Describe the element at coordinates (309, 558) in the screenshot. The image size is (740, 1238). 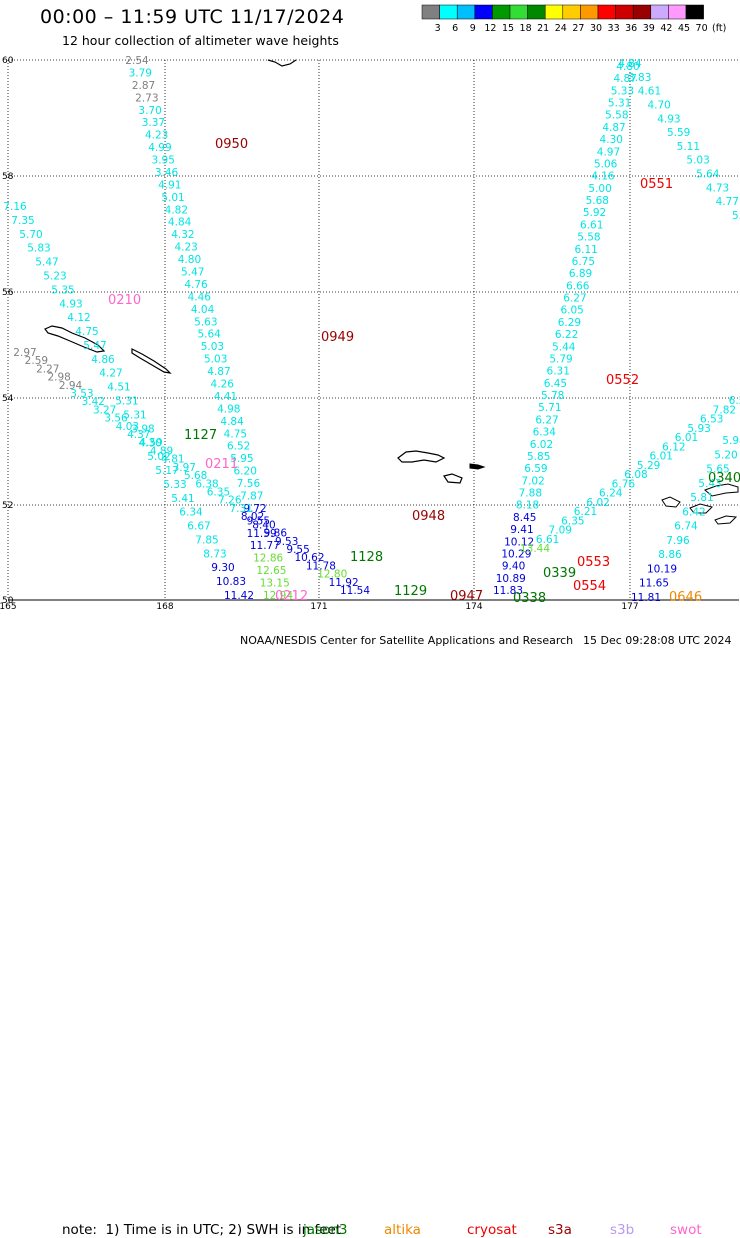
I see `wave-height-value: 10.62` at that location.